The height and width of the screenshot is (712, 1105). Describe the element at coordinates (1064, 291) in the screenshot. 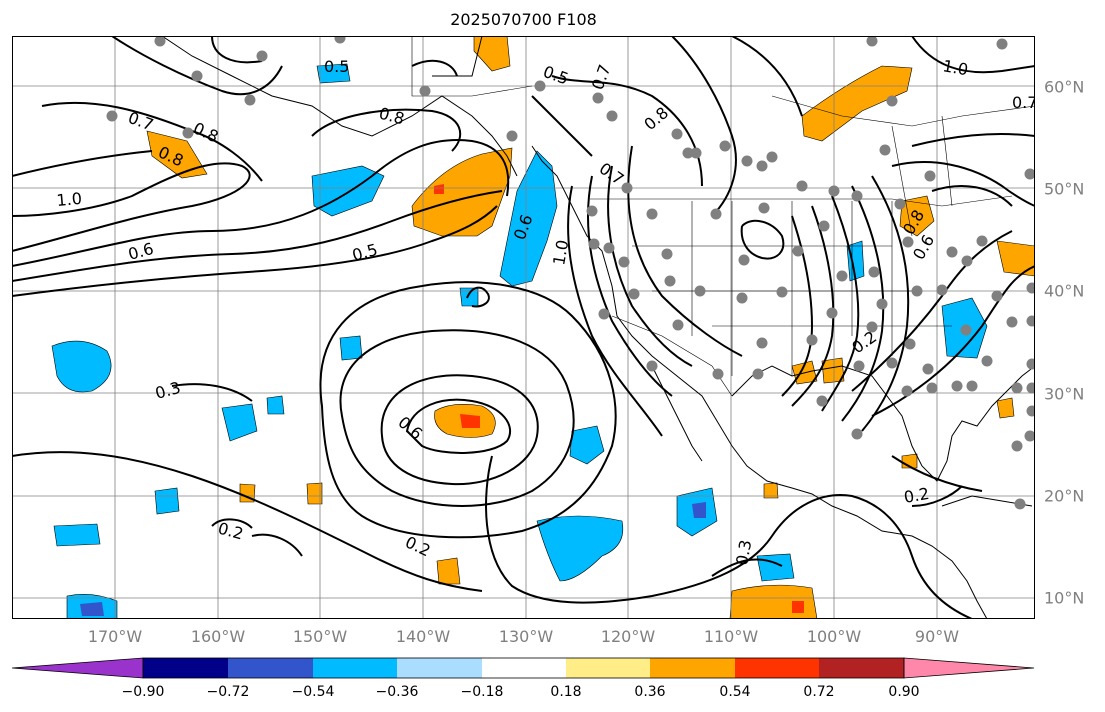

I see `lat-label: 40°N` at that location.